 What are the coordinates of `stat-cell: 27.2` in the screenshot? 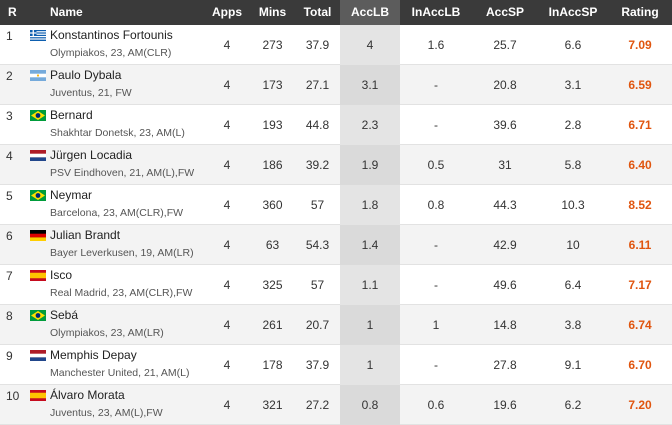 It's located at (317, 405).